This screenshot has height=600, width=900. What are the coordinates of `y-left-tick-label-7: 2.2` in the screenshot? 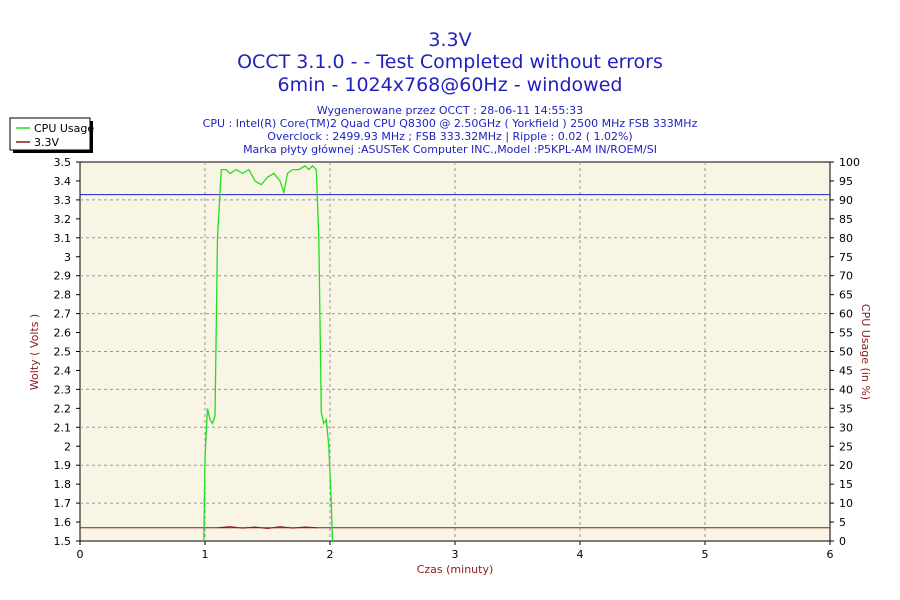 It's located at (63, 408).